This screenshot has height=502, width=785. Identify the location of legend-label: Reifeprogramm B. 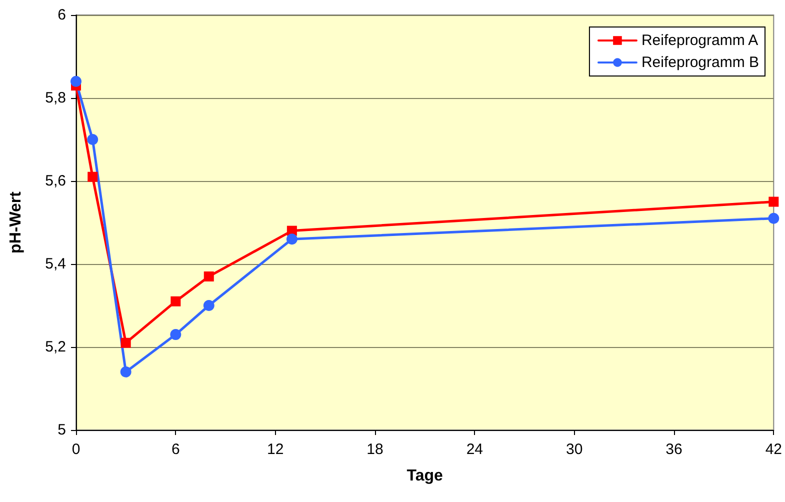
(700, 62).